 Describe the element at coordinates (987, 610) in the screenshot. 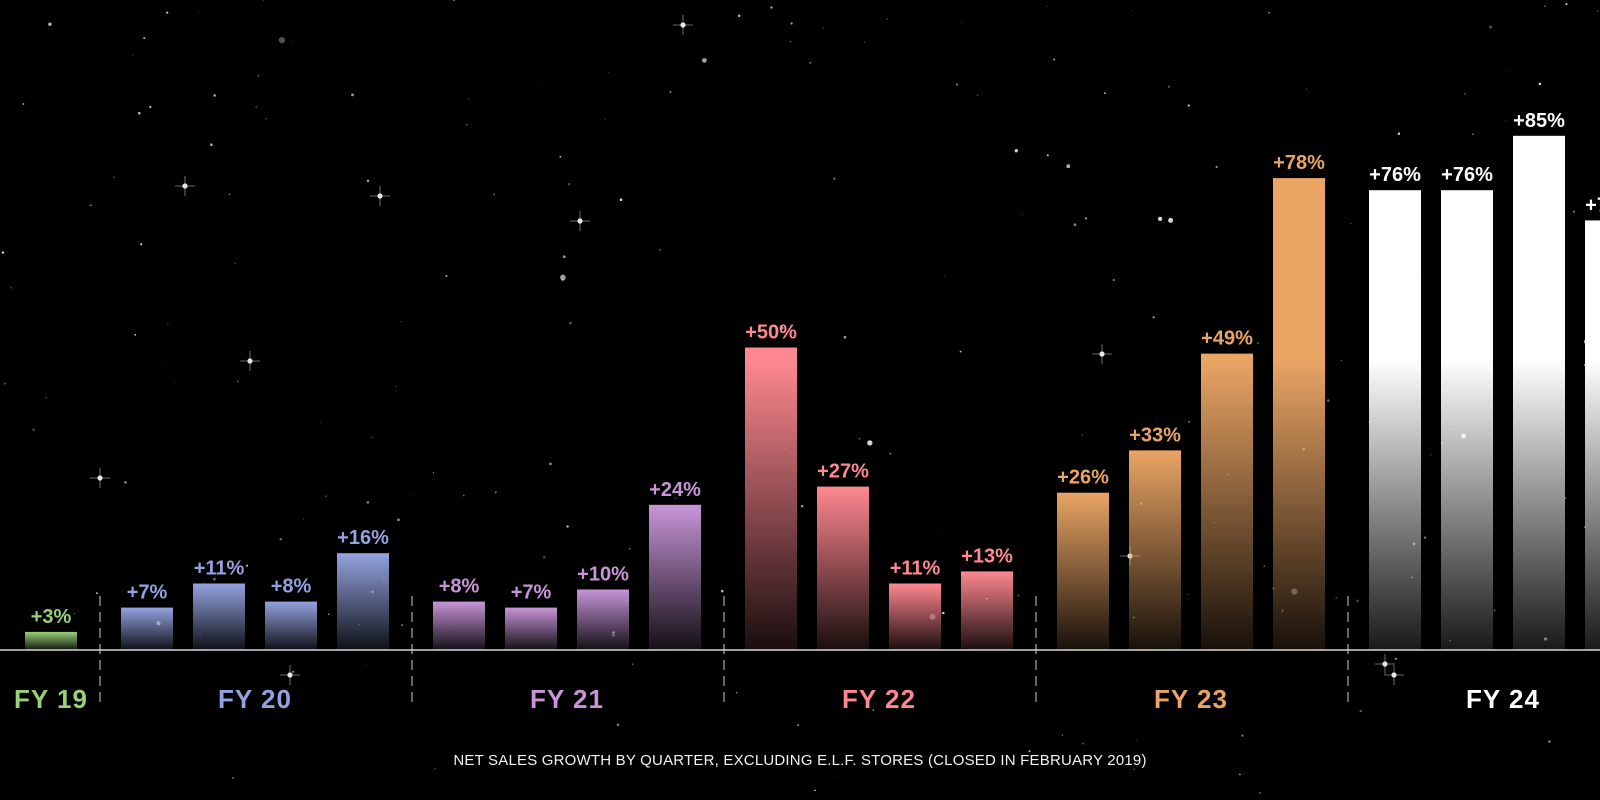

I see `bar-fy22-q4` at that location.